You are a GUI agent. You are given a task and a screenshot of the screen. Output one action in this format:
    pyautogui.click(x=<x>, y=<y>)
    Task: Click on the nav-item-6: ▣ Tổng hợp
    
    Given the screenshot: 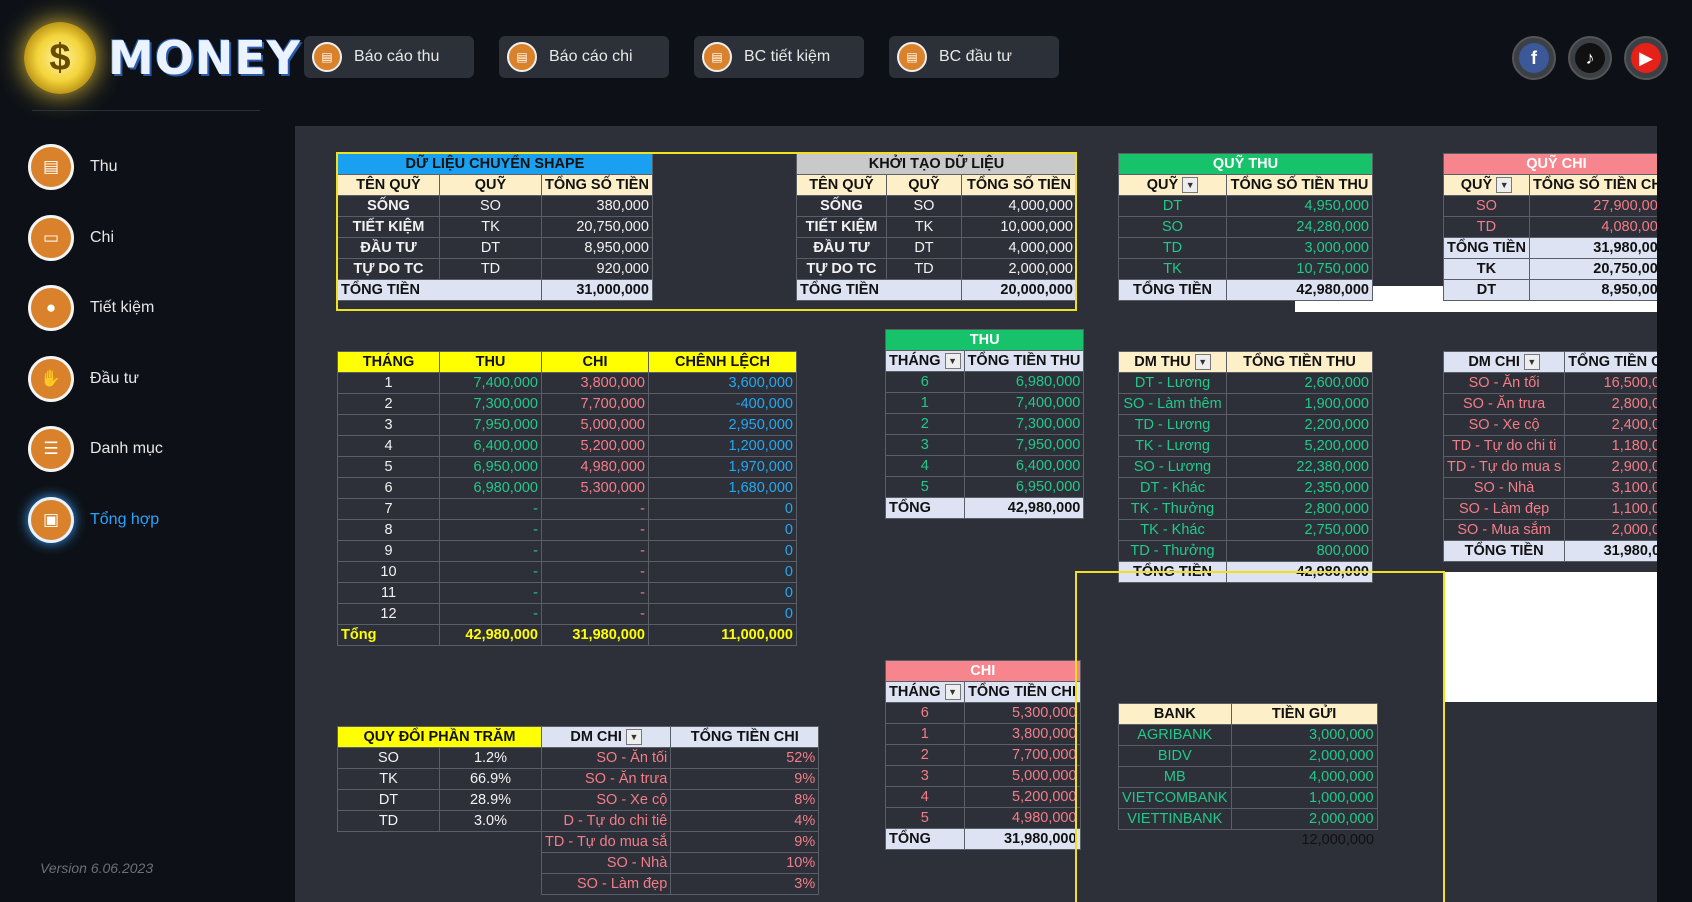 What is the action you would take?
    pyautogui.click(x=93, y=519)
    